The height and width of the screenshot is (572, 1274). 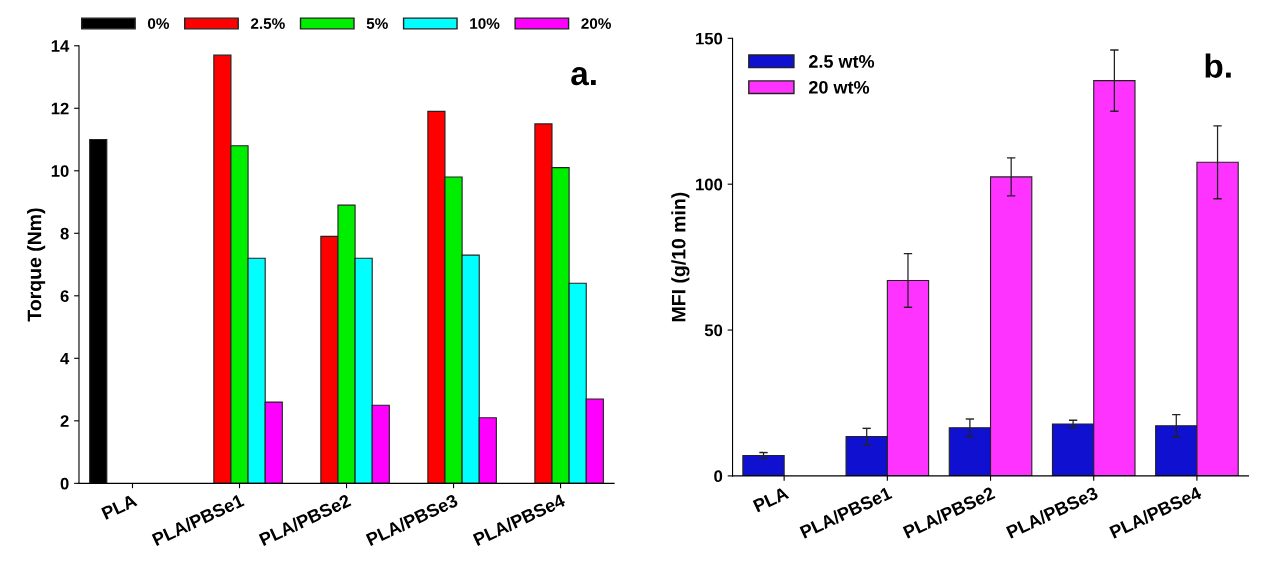 What do you see at coordinates (377, 23) in the screenshot?
I see `legend-label: 5%` at bounding box center [377, 23].